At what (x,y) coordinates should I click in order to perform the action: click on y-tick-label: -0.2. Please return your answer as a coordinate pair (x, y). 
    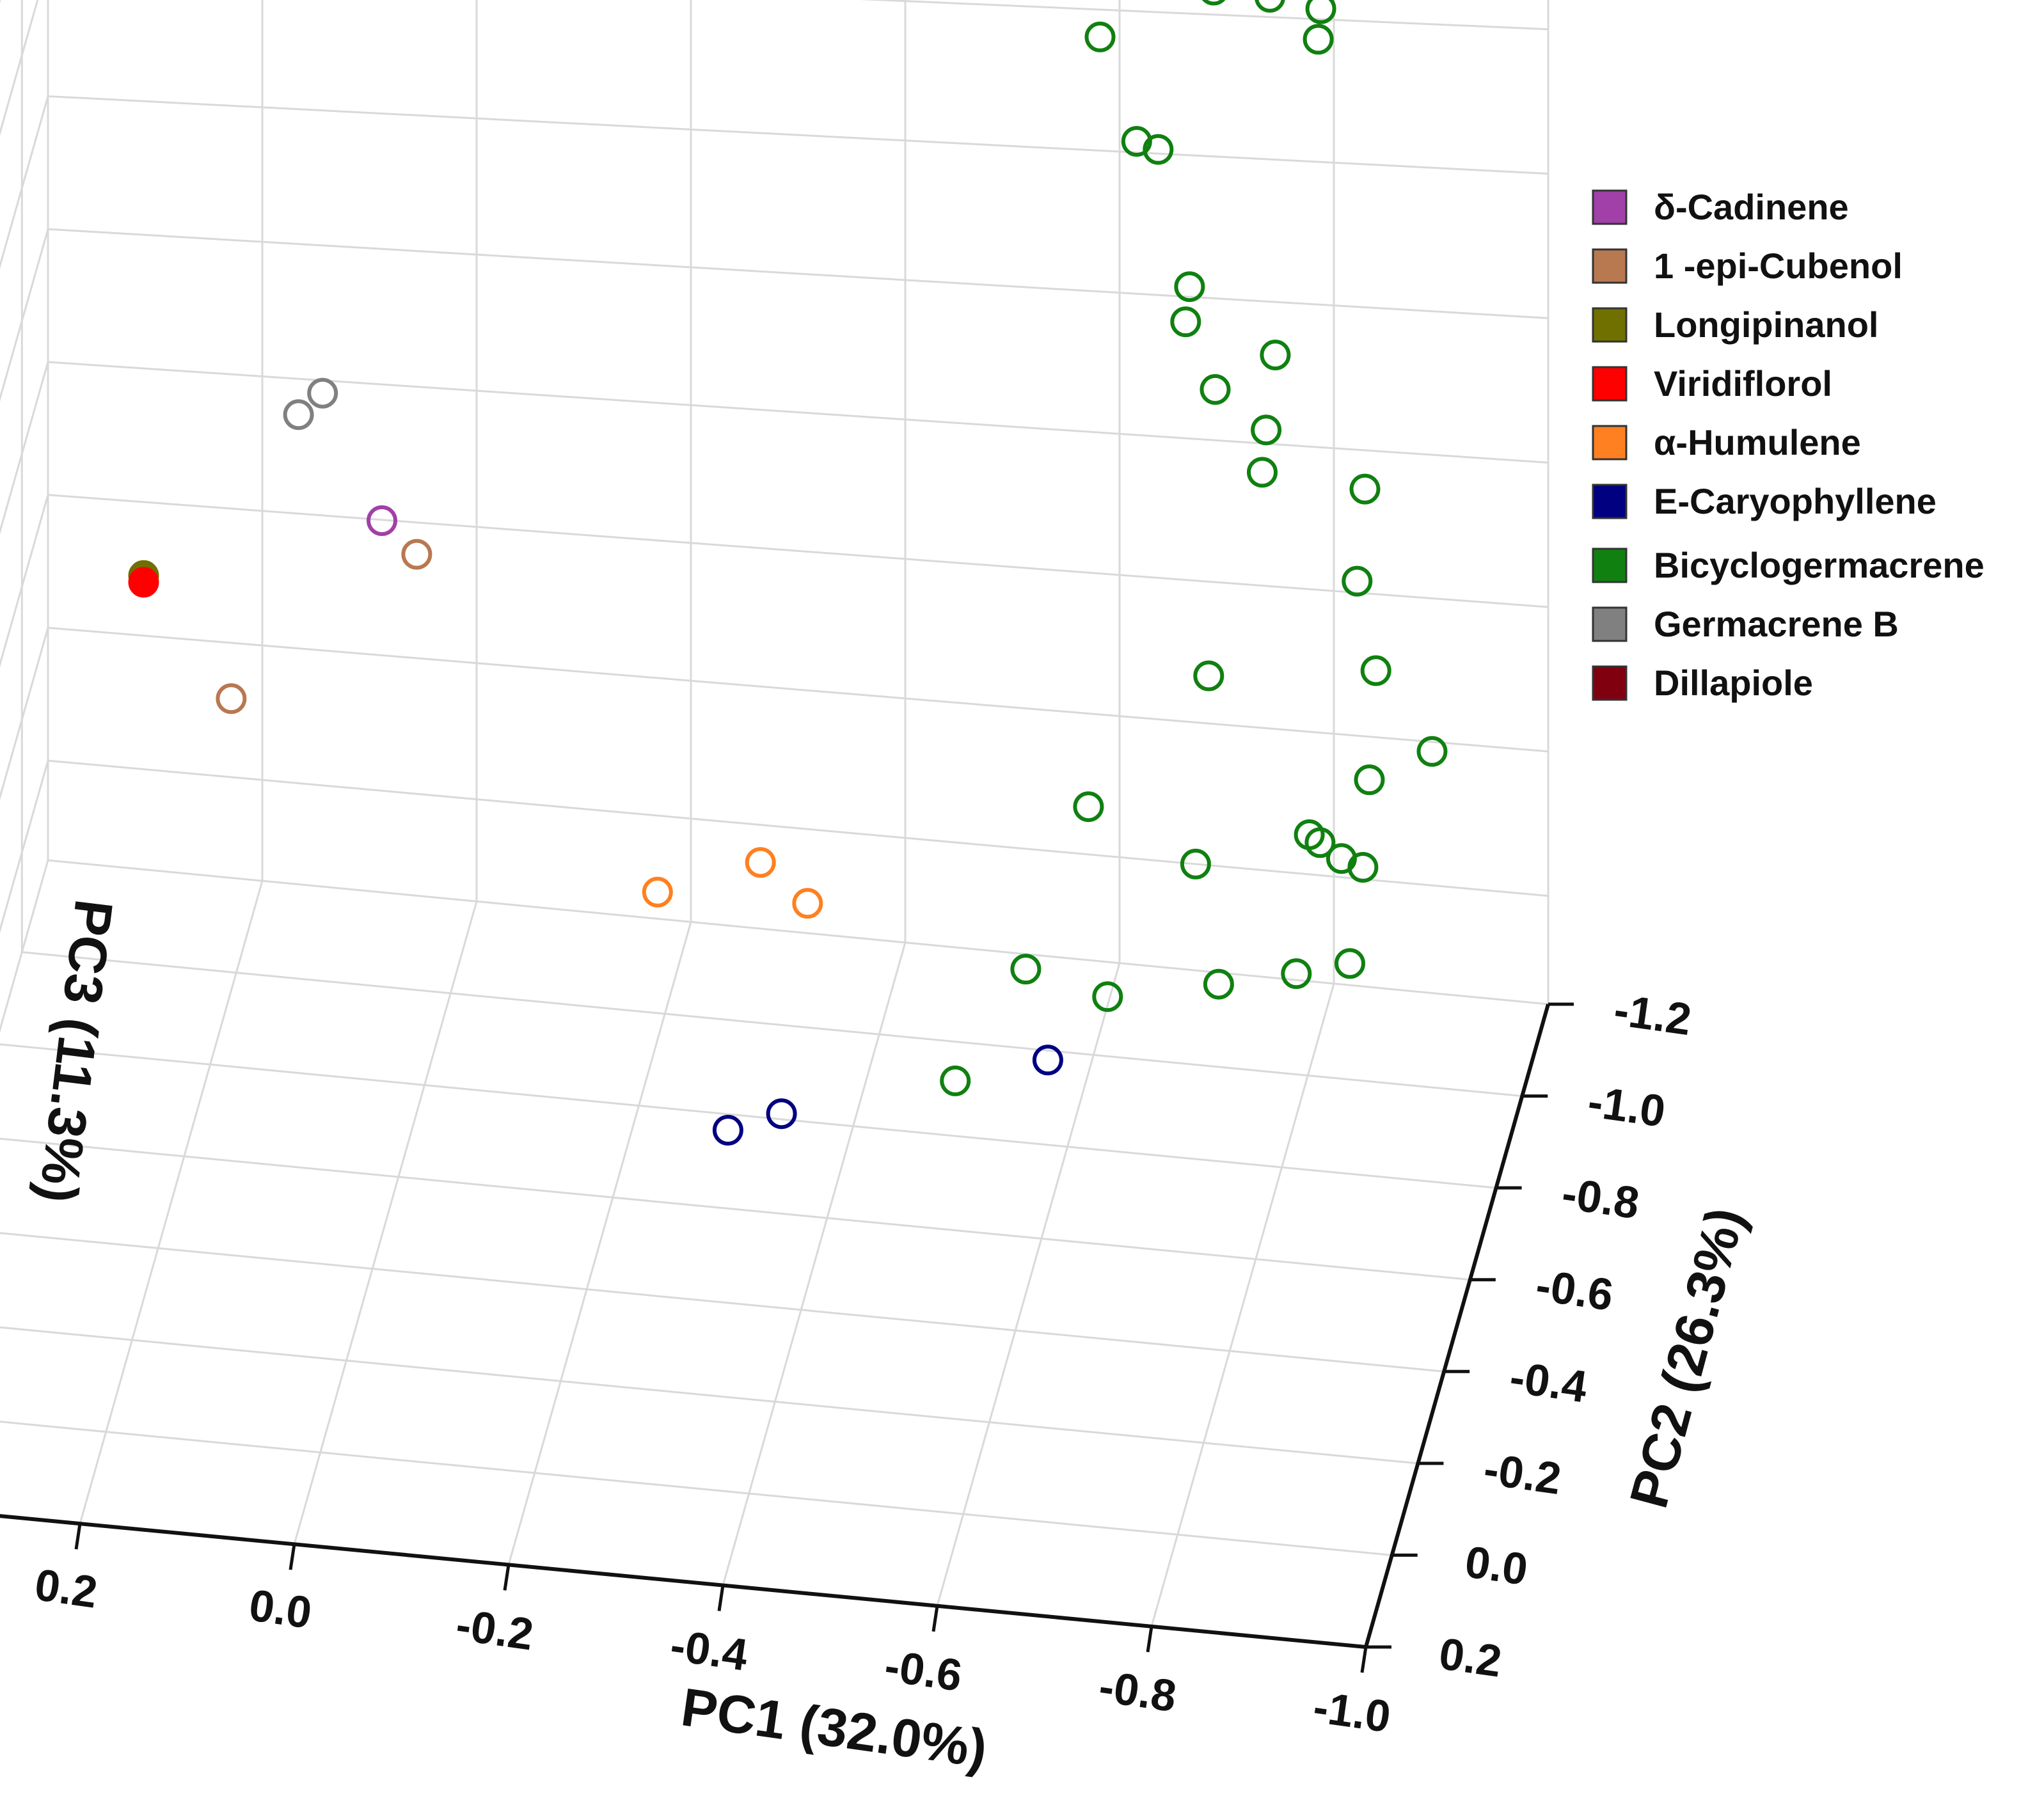
    Looking at the image, I should click on (1522, 1474).